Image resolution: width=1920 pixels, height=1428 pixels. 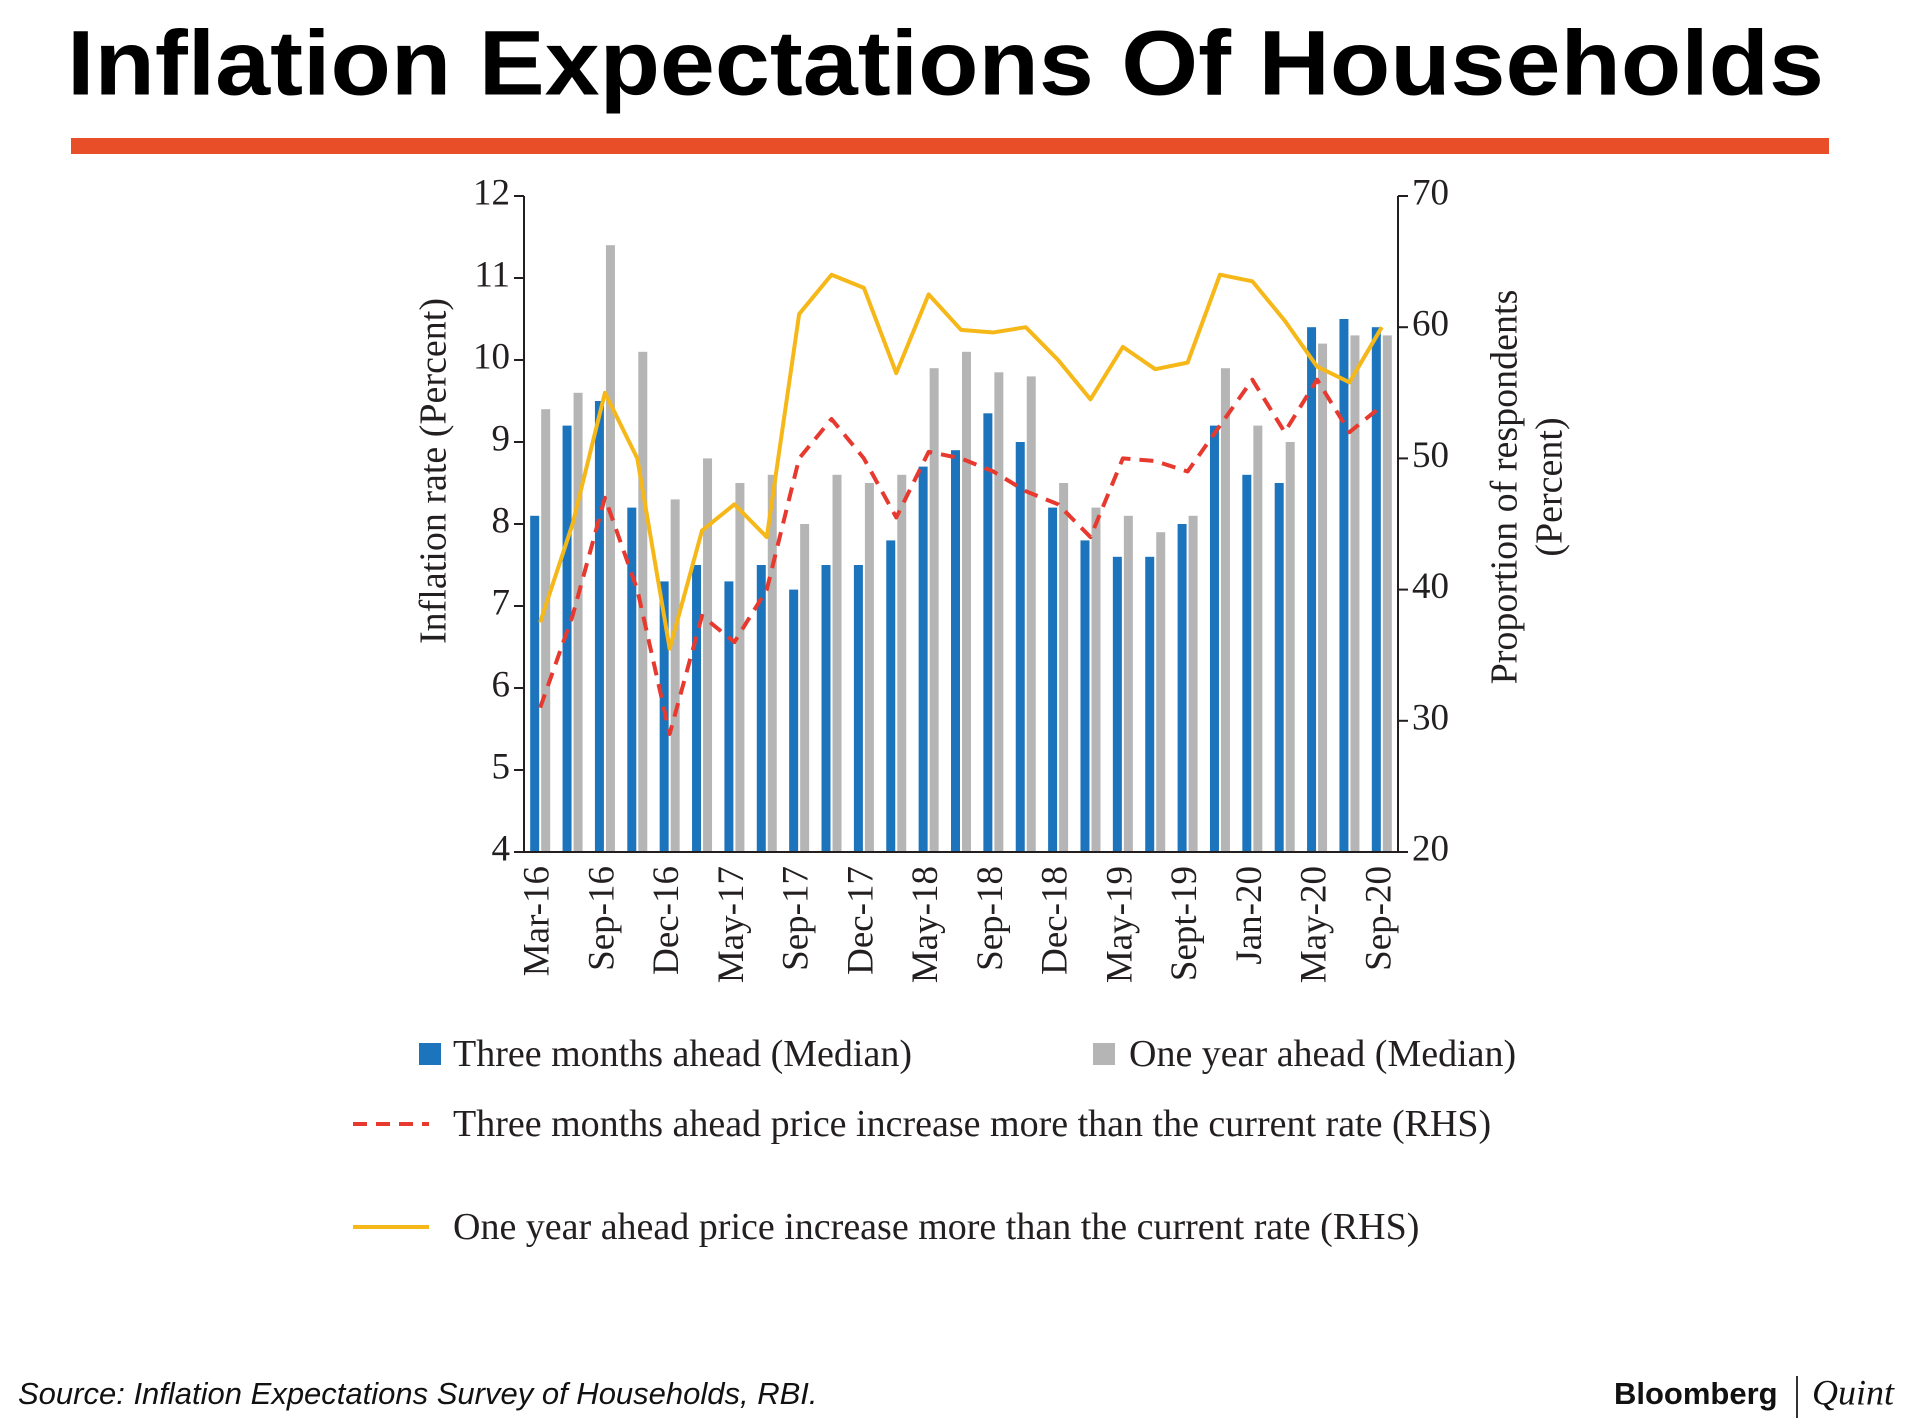 What do you see at coordinates (1249, 915) in the screenshot?
I see `x-tick-label: Jan-20` at bounding box center [1249, 915].